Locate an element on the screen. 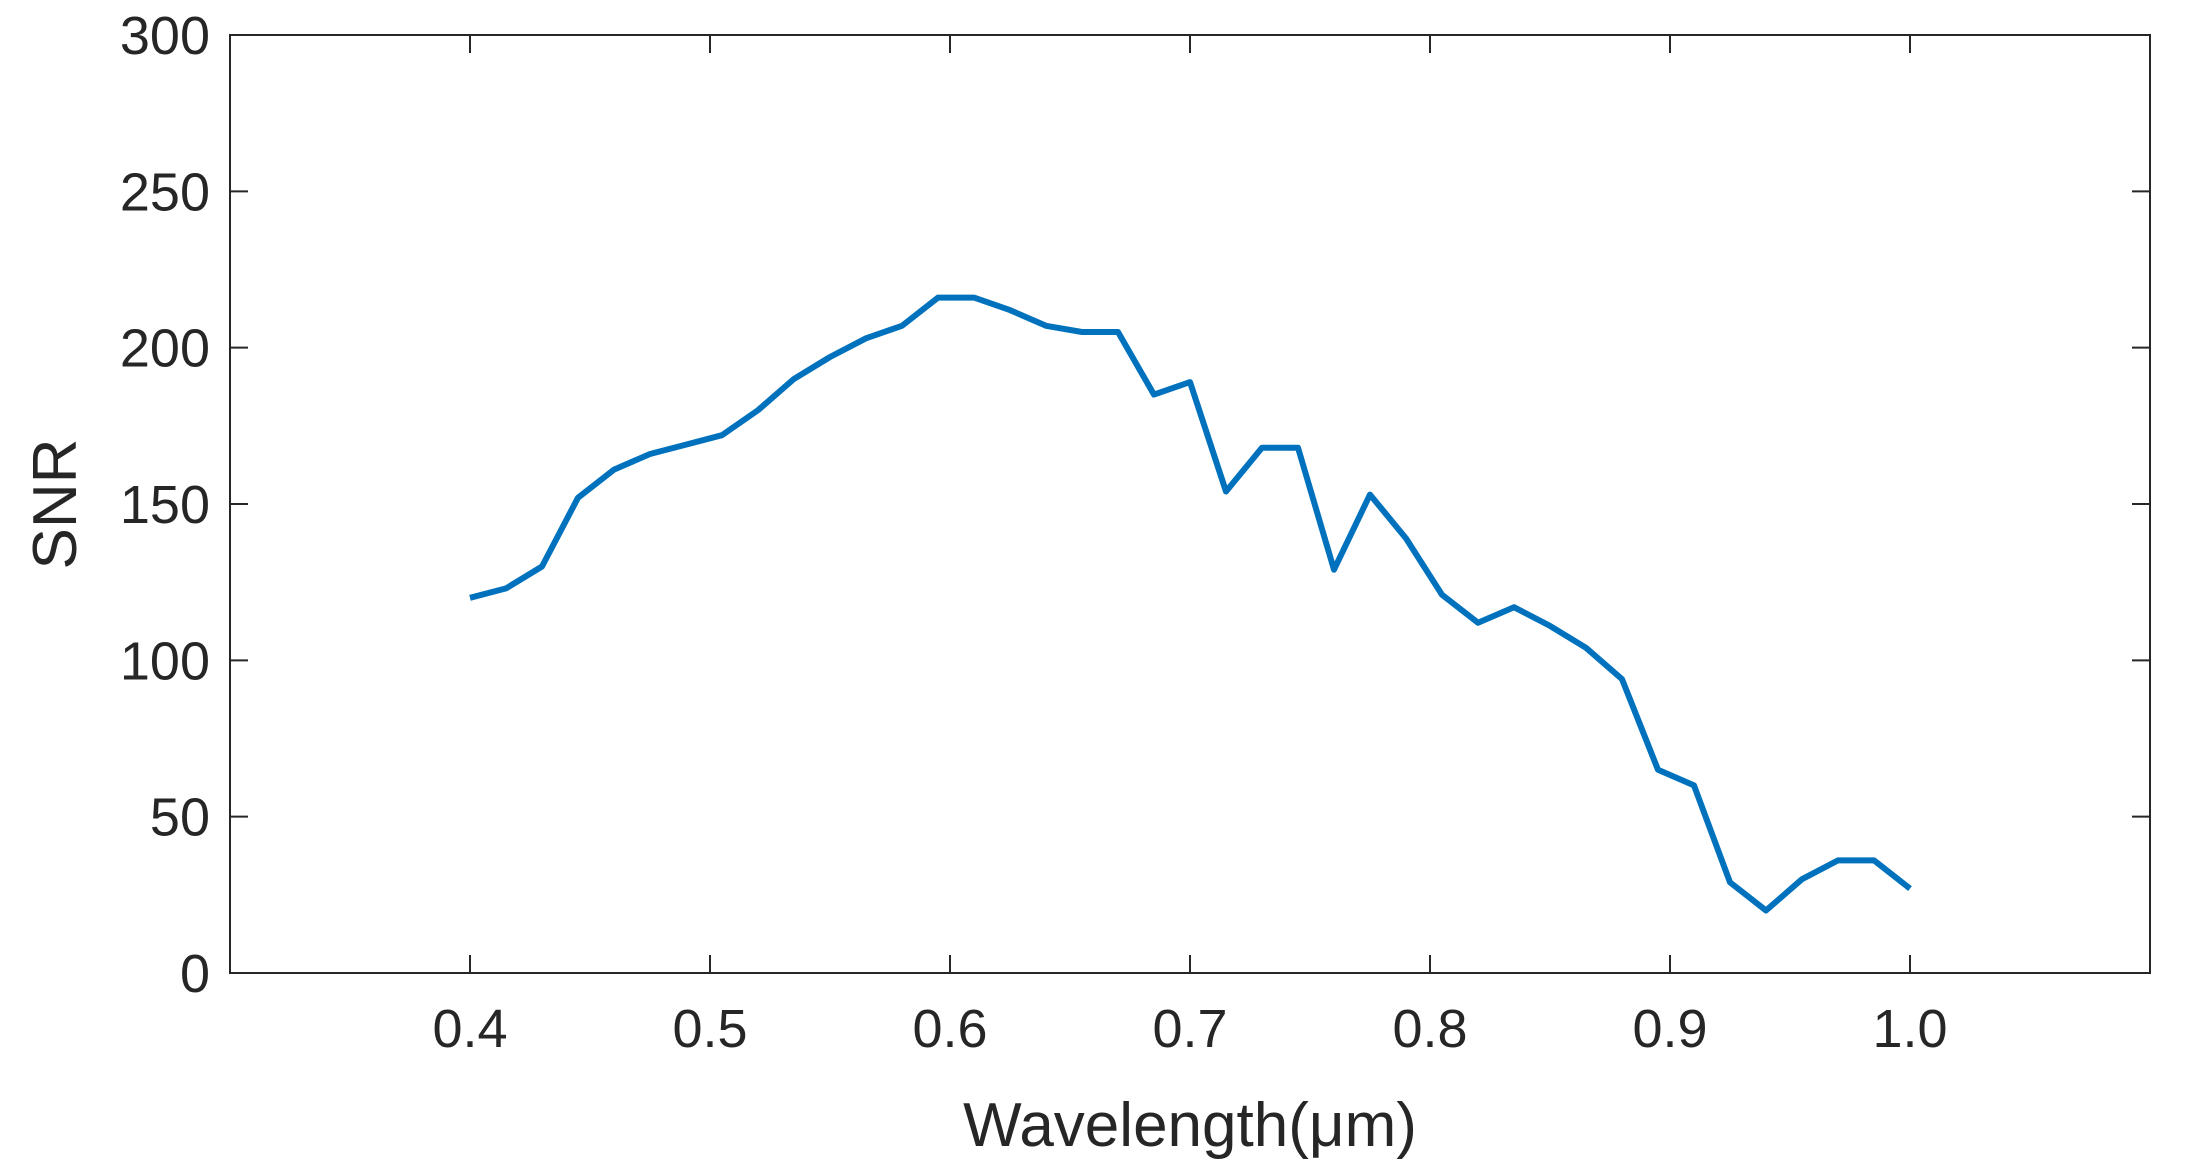 The width and height of the screenshot is (2185, 1174). x-tick-label: 0.5 is located at coordinates (709, 1029).